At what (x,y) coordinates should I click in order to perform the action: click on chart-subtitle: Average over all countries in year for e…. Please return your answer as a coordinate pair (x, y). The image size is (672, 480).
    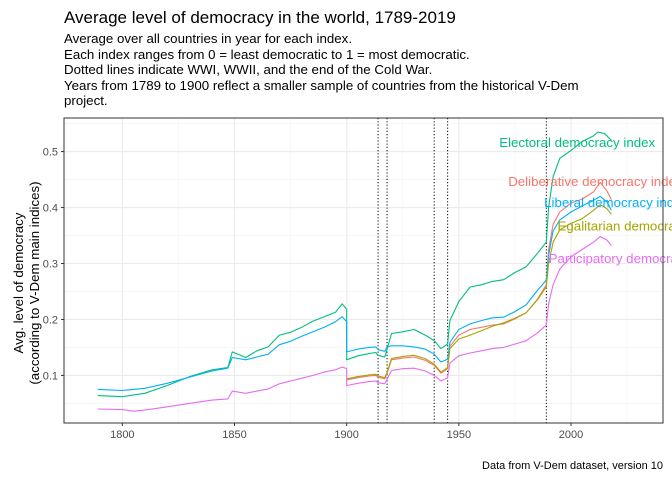
    Looking at the image, I should click on (364, 70).